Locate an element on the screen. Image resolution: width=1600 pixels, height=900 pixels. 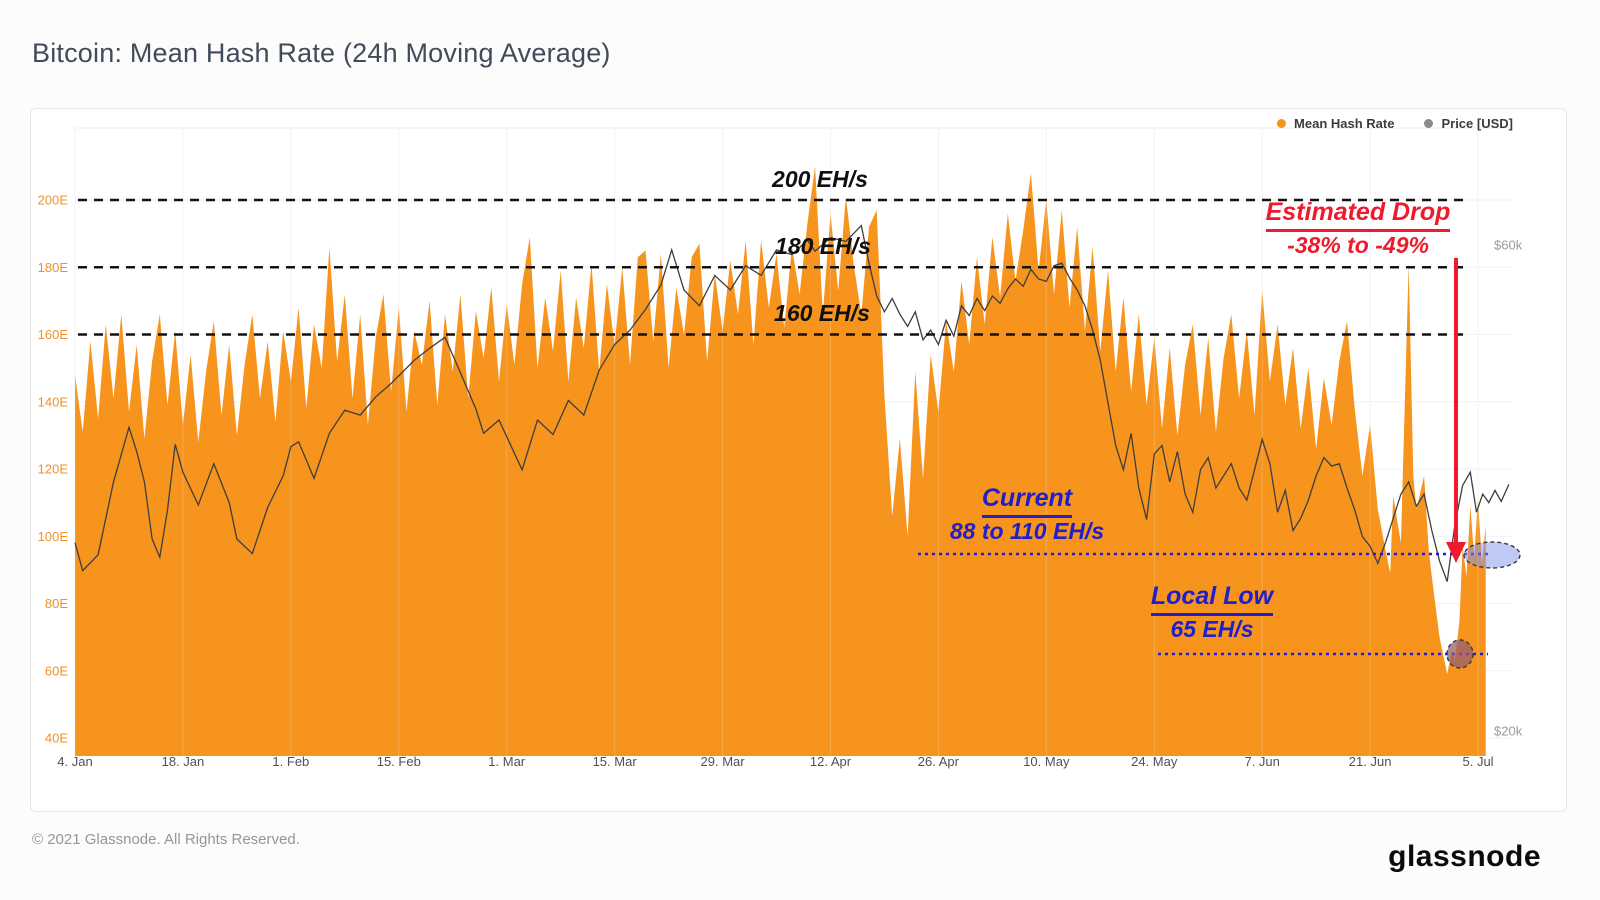
price-dot-icon is located at coordinates (1429, 123).